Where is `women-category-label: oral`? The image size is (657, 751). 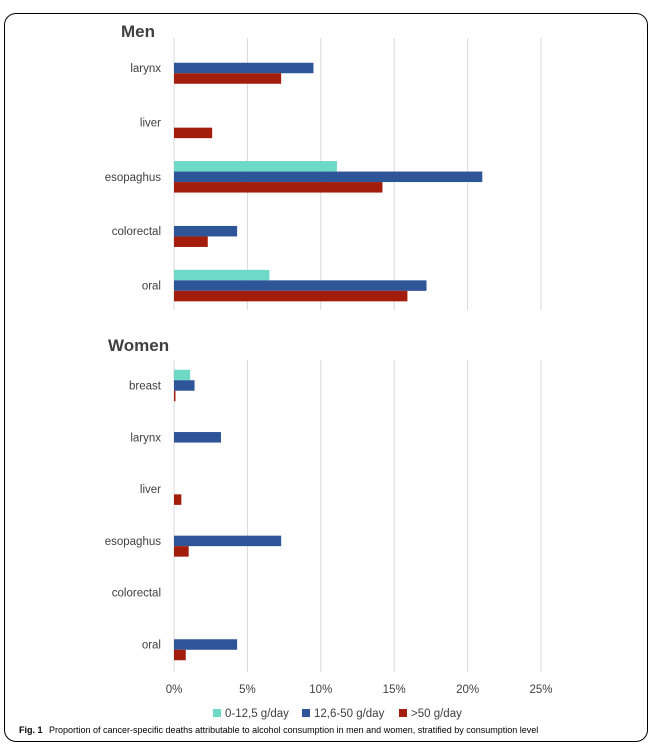
women-category-label: oral is located at coordinates (151, 646).